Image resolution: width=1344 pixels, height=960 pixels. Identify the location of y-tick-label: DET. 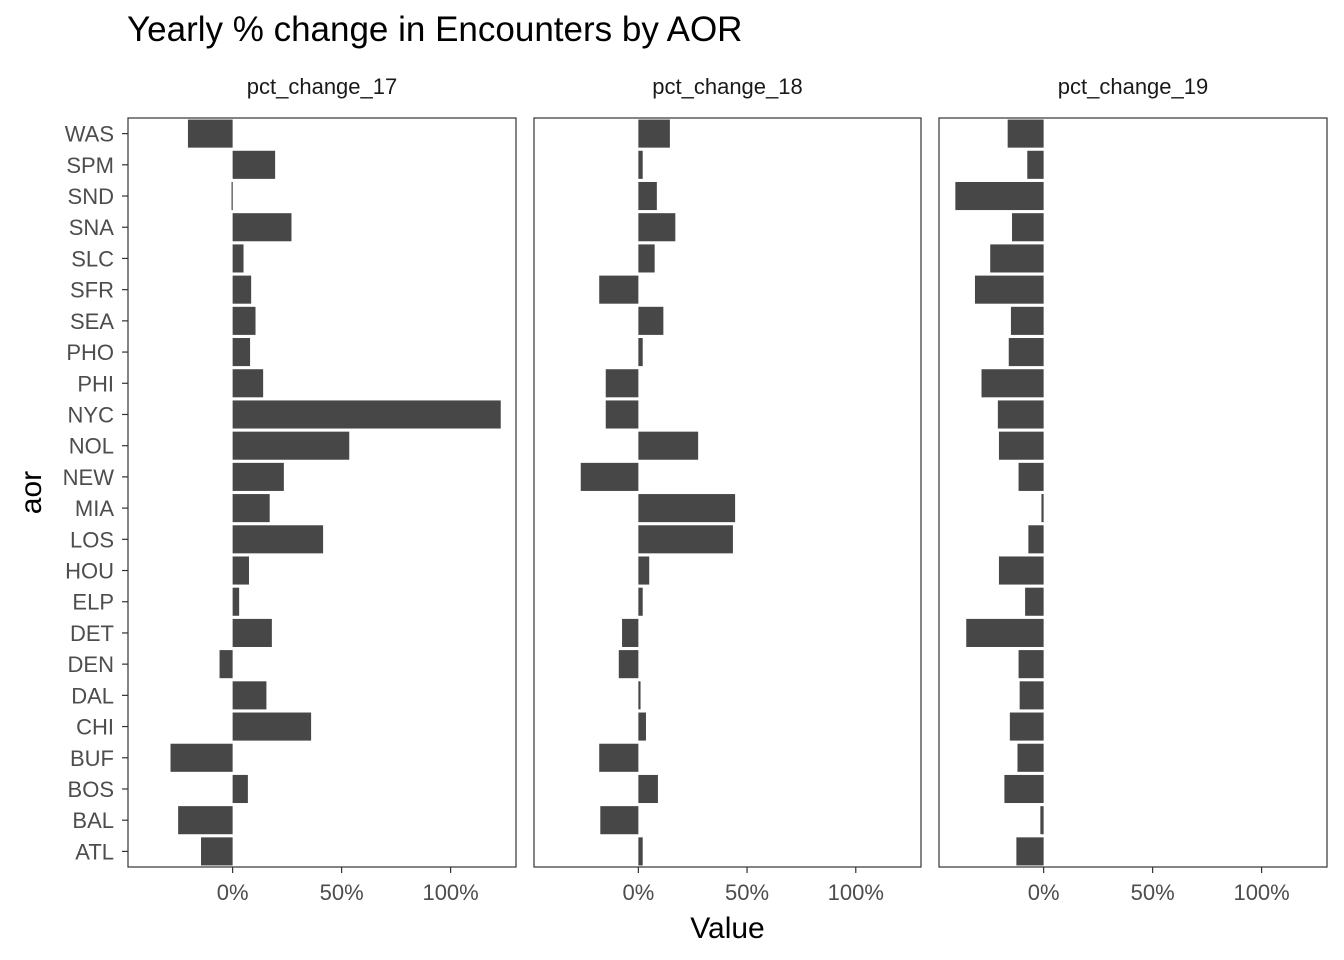
(92, 633).